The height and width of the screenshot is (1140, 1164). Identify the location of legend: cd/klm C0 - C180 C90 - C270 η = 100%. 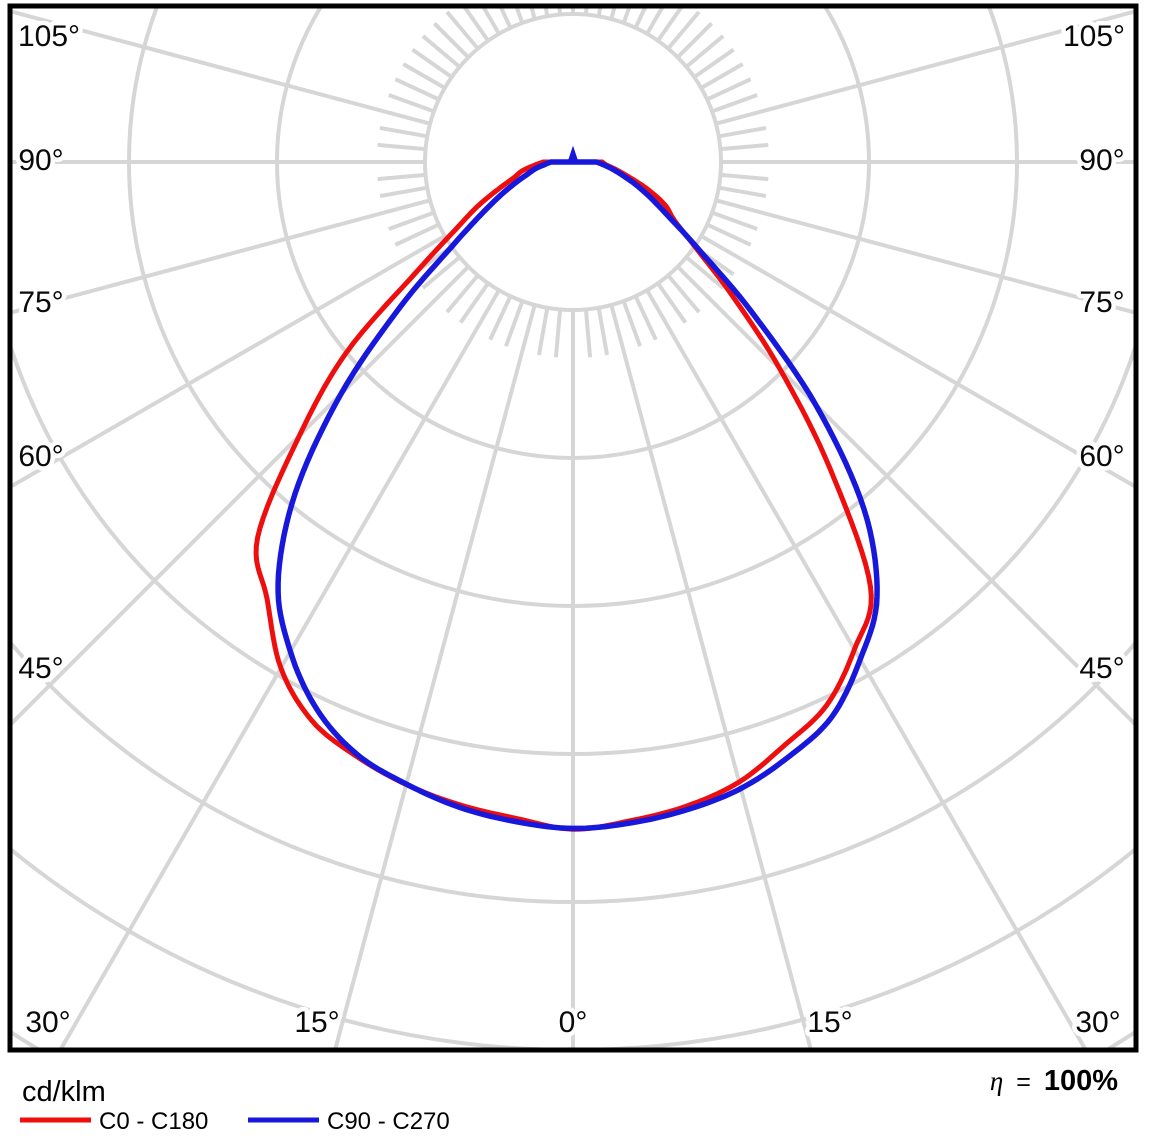
(569, 1100).